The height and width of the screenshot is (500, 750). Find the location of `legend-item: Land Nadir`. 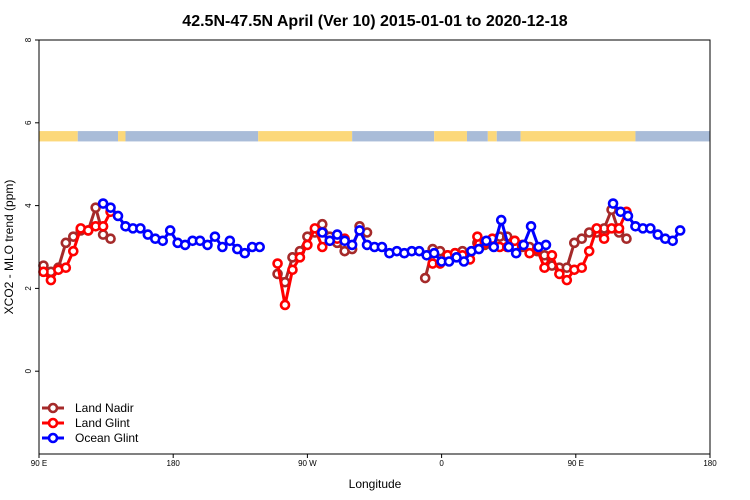

legend-item: Land Nadir is located at coordinates (88, 408).